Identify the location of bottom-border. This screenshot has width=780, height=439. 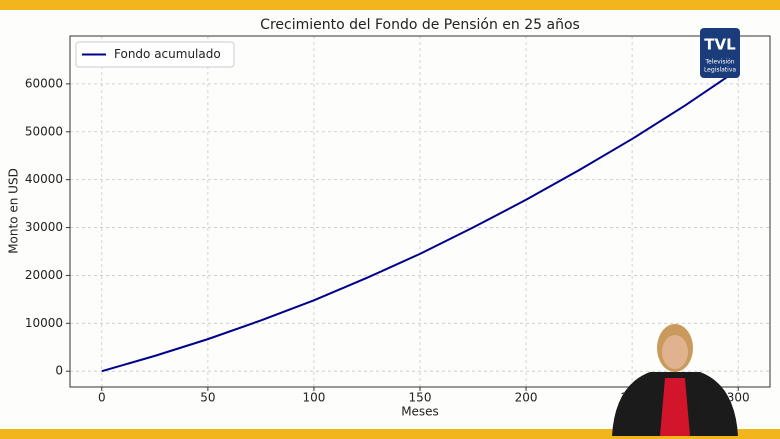
(390, 434).